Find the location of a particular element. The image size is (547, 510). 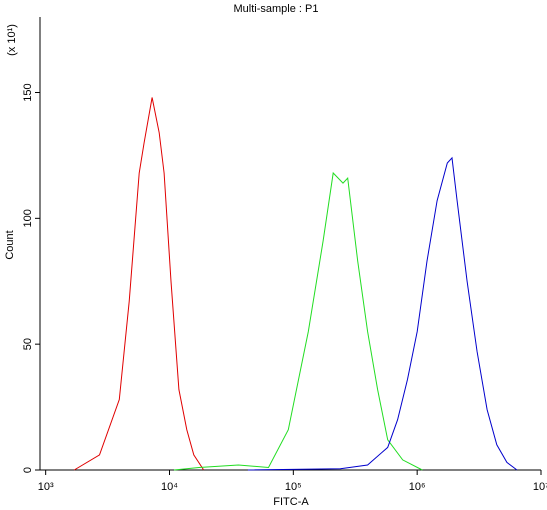

y-tick-label: 0 is located at coordinates (28, 470).